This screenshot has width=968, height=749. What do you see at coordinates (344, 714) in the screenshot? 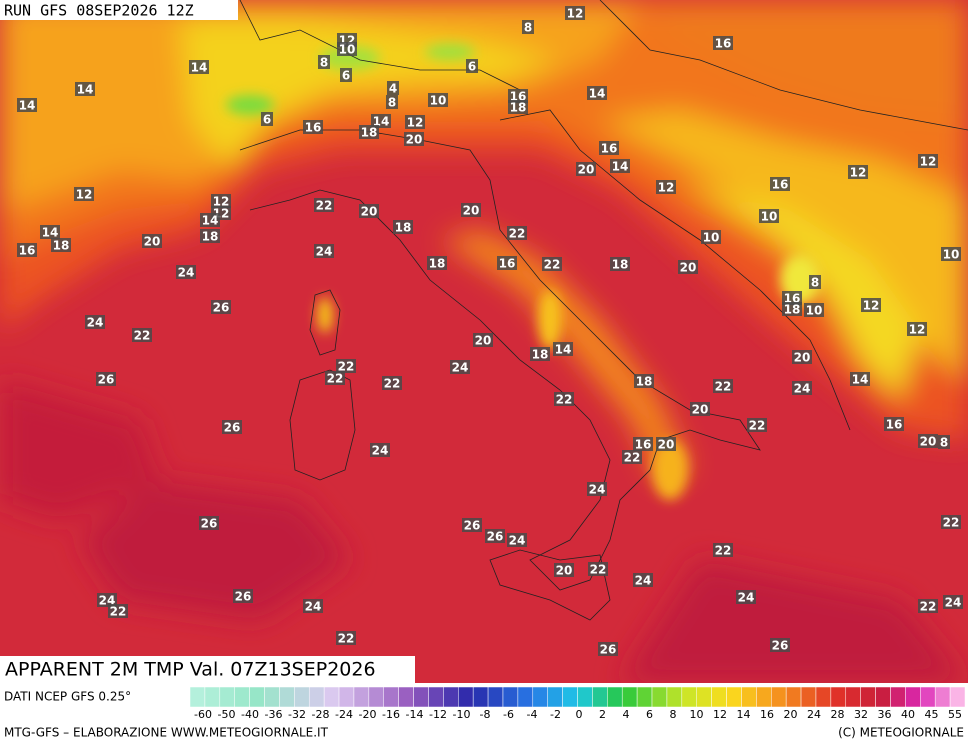
I see `colorbar-label: -24` at bounding box center [344, 714].